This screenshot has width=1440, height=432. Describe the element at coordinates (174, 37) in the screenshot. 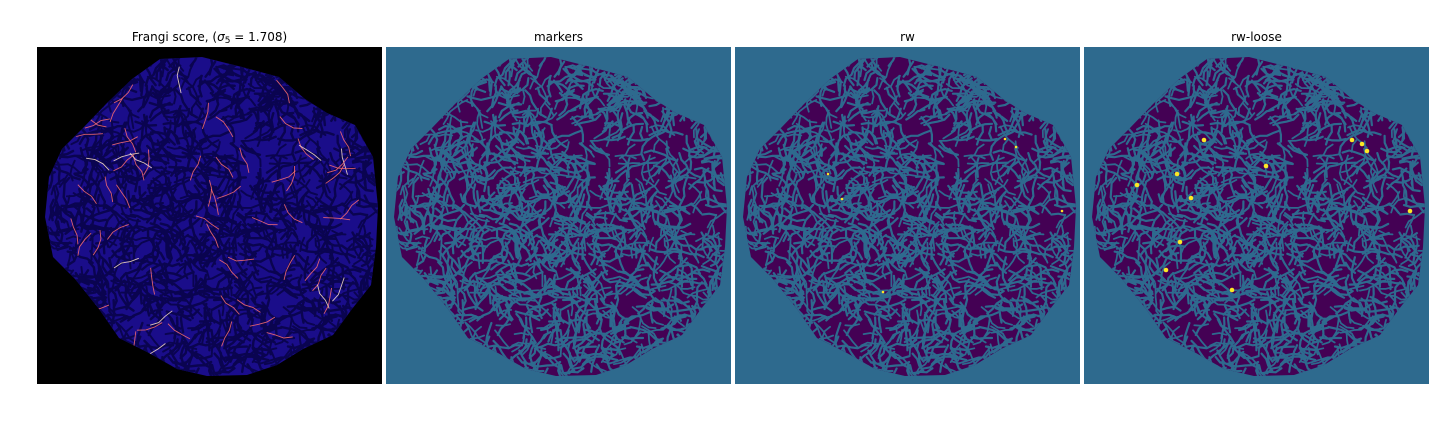

I see `frangi-title-prefix: Frangi score, (` at that location.